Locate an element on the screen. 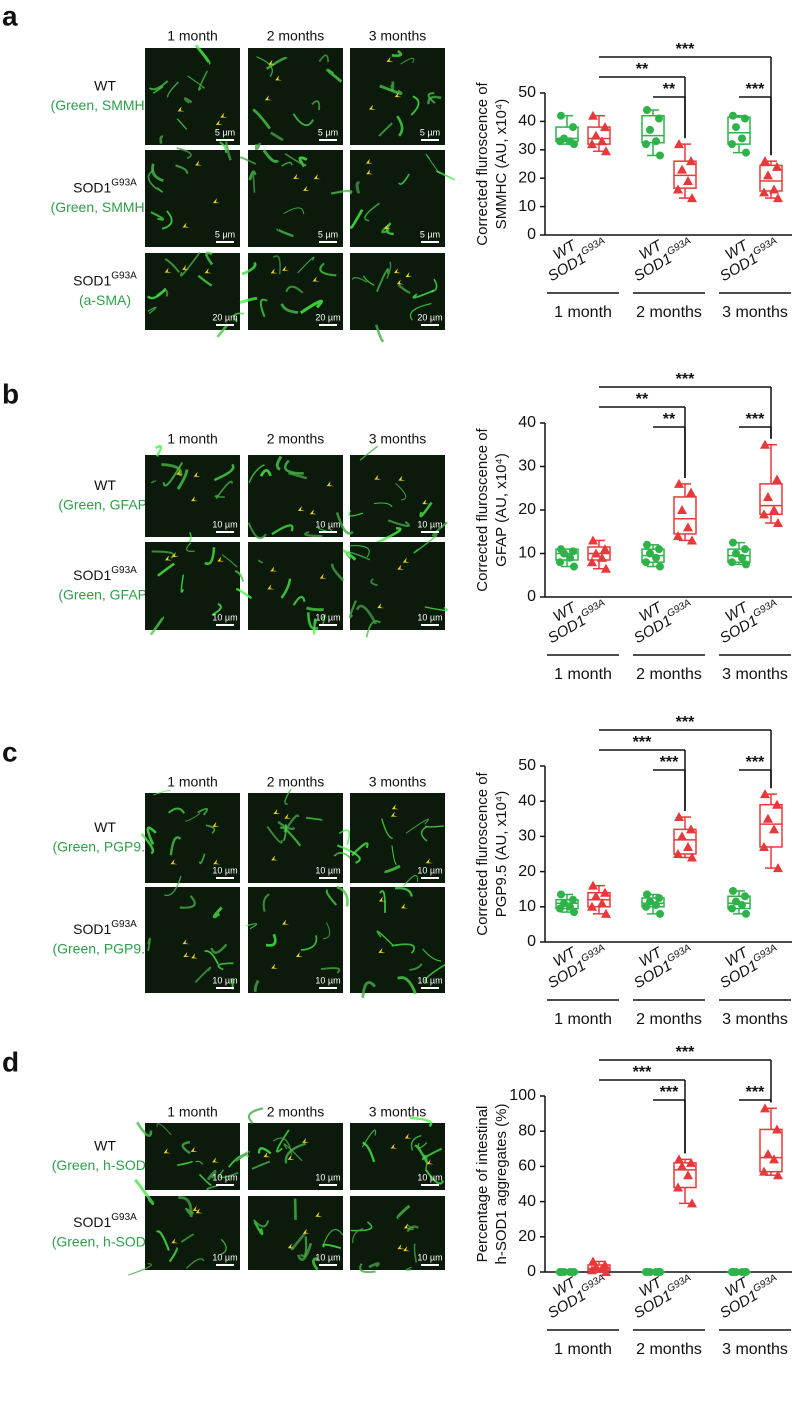 The image size is (800, 1410). significance-label: ** is located at coordinates (642, 69).